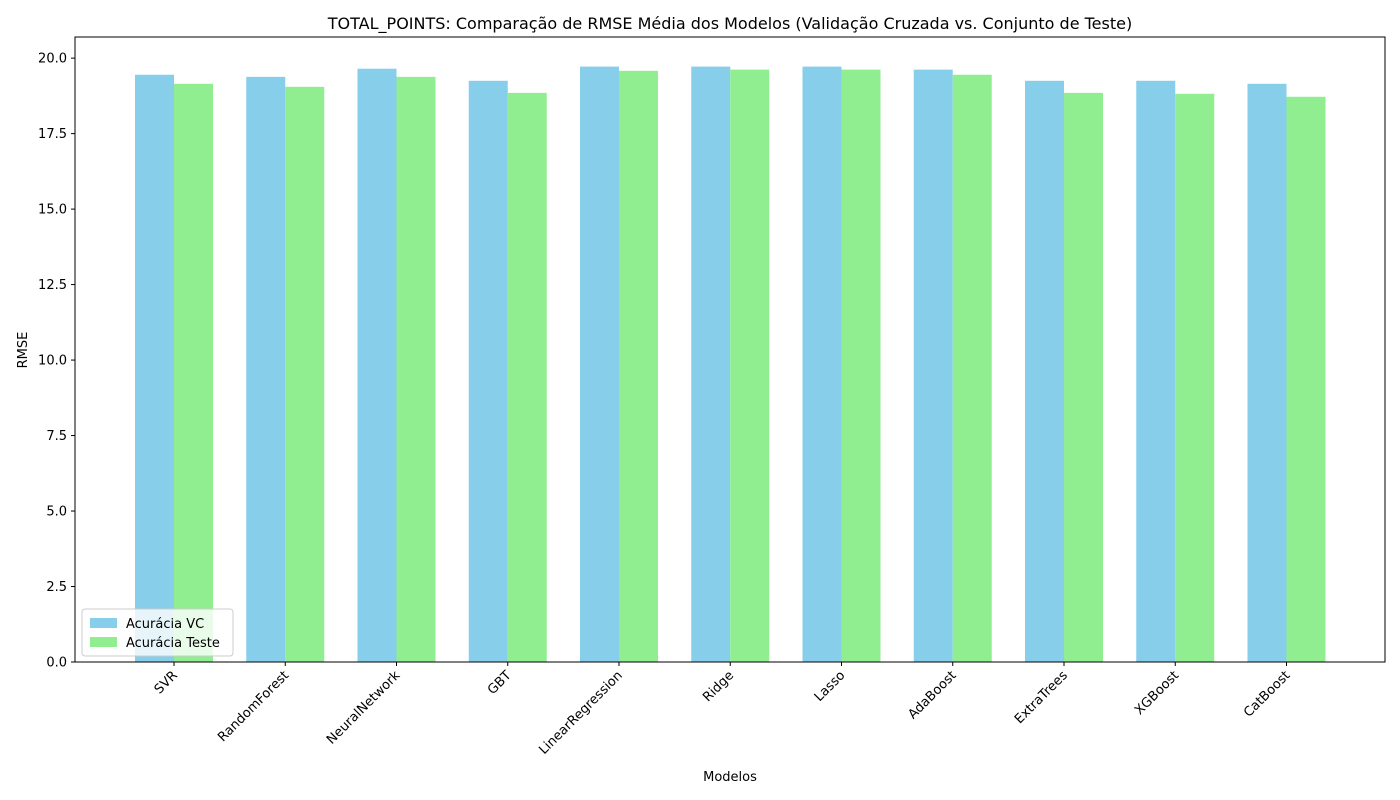 The image size is (1400, 800). I want to click on y-tick-label: 7.5, so click(56, 436).